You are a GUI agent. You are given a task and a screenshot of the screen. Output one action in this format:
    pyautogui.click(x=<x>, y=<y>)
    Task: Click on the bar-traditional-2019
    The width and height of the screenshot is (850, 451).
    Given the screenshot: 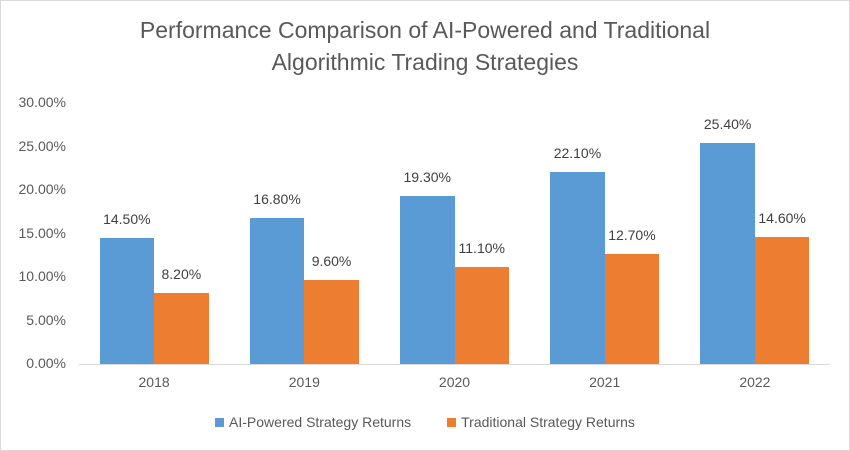 What is the action you would take?
    pyautogui.click(x=331, y=322)
    